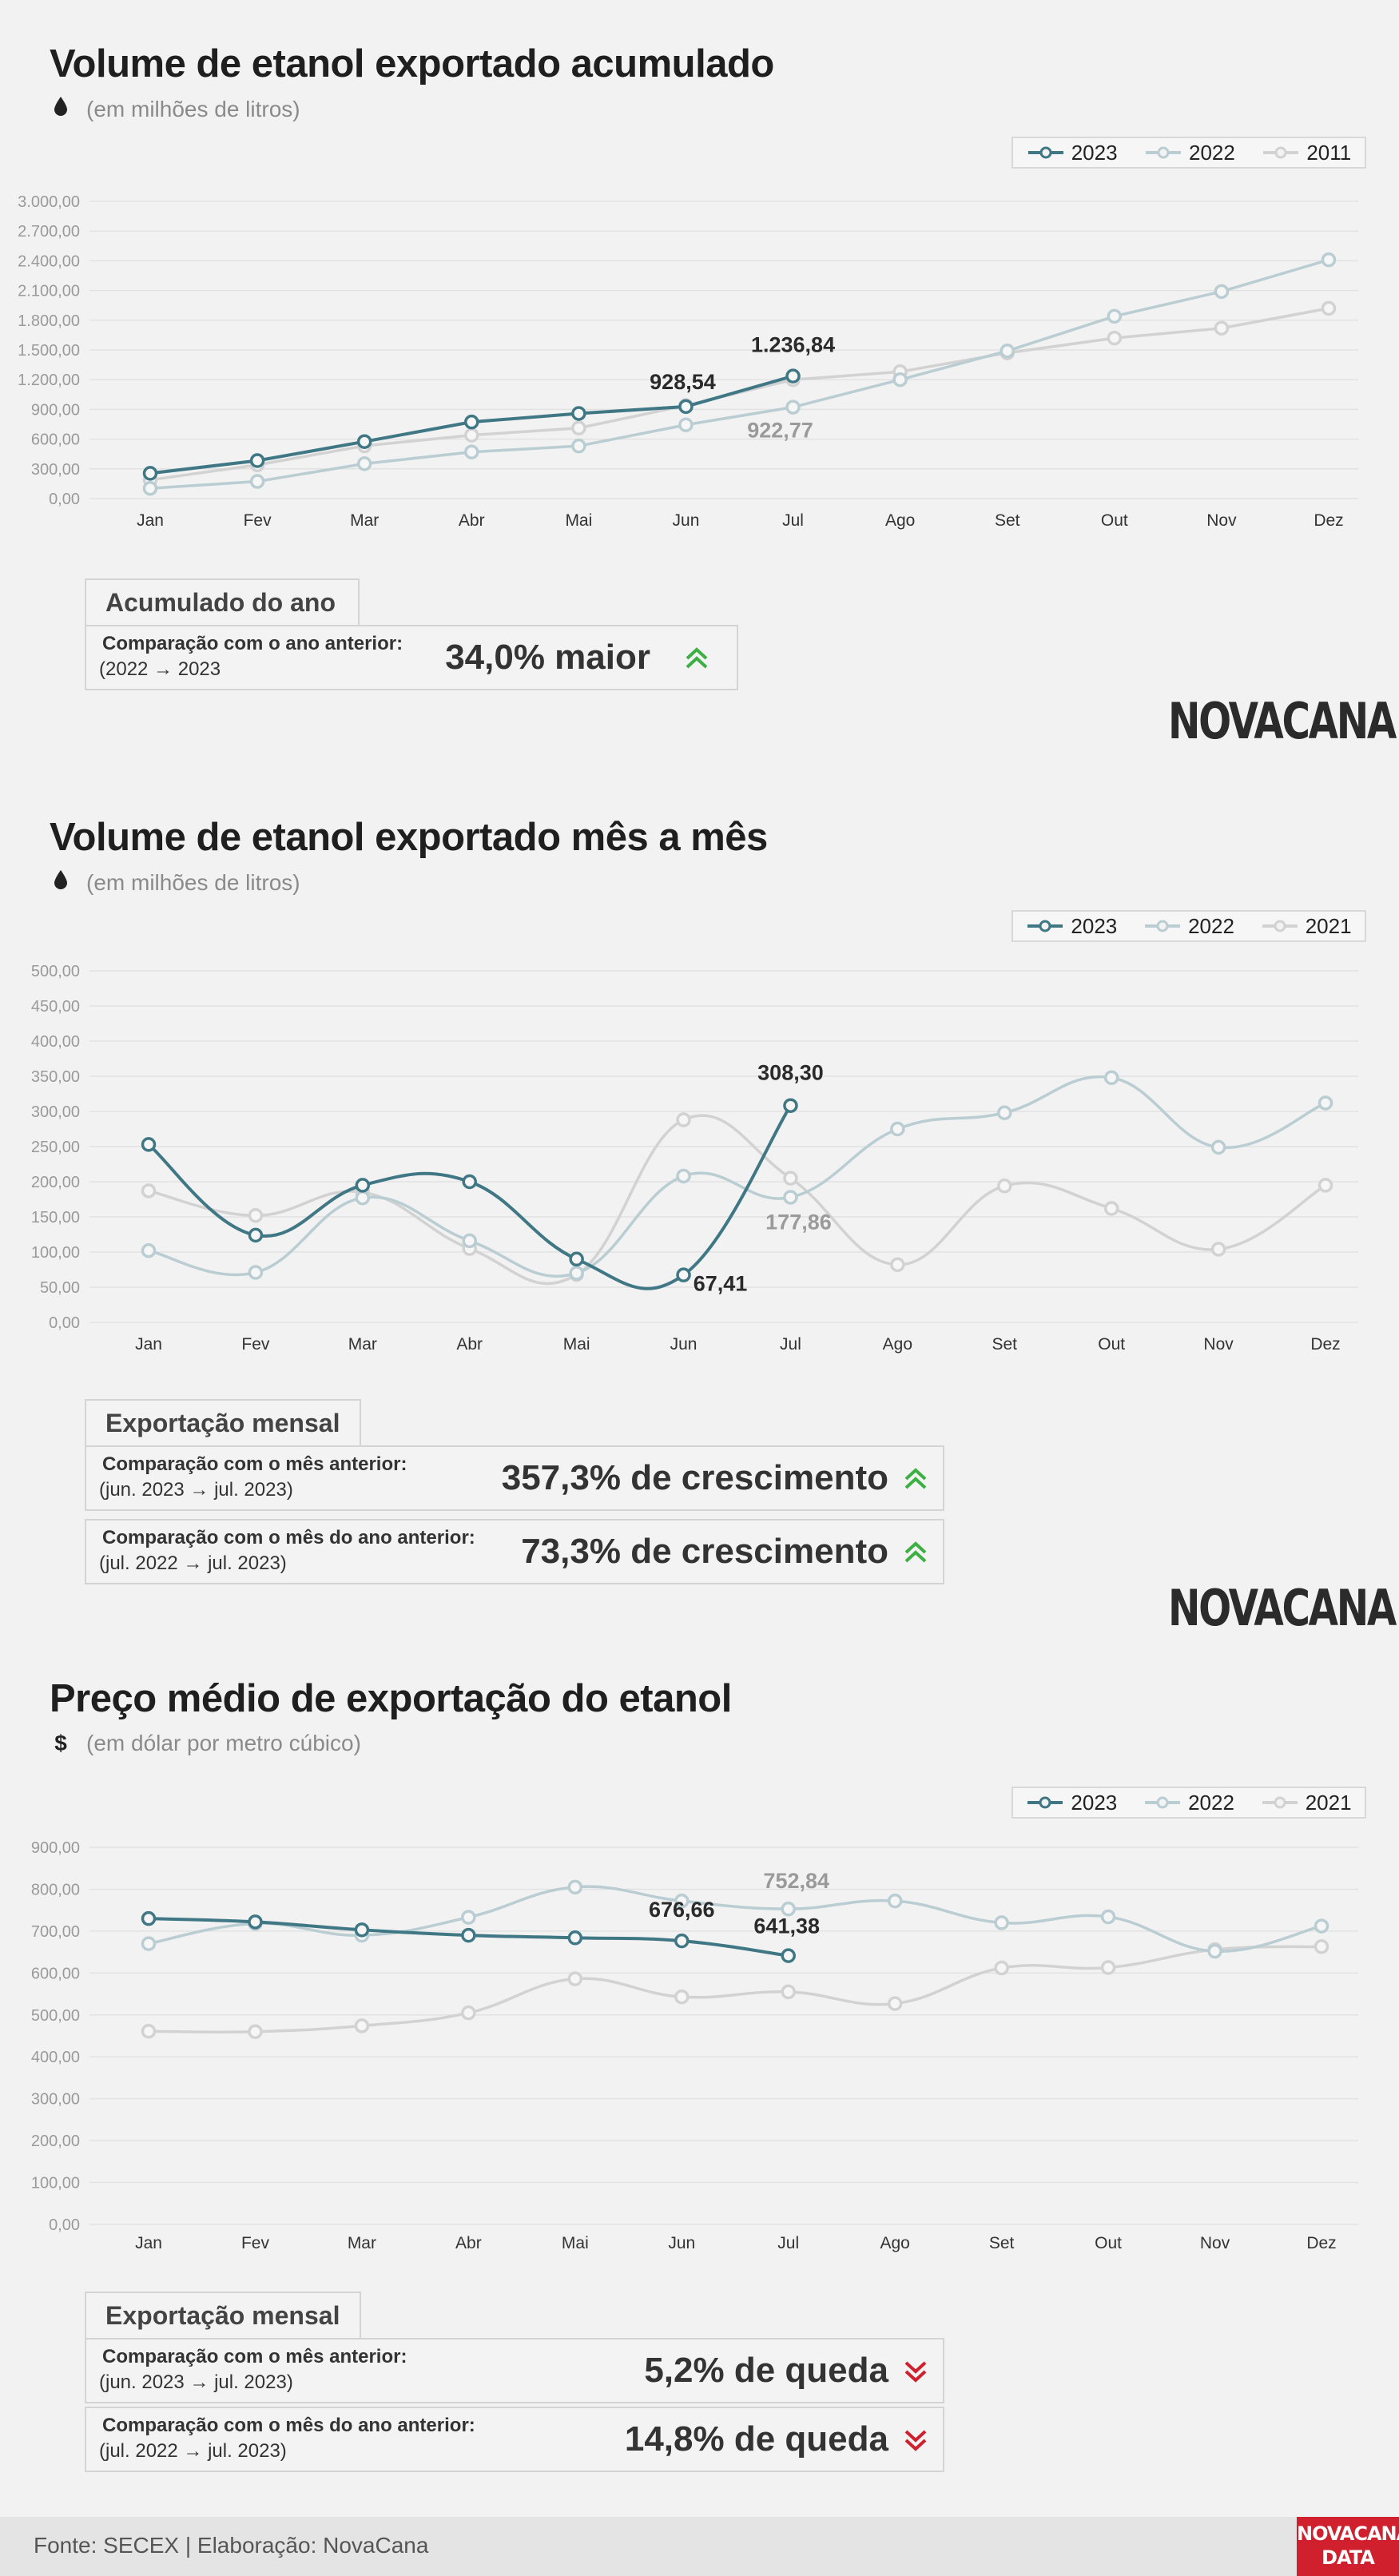 Image resolution: width=1399 pixels, height=2576 pixels. What do you see at coordinates (252, 643) in the screenshot?
I see `comparison-label: Comparação com o ano anterior:` at bounding box center [252, 643].